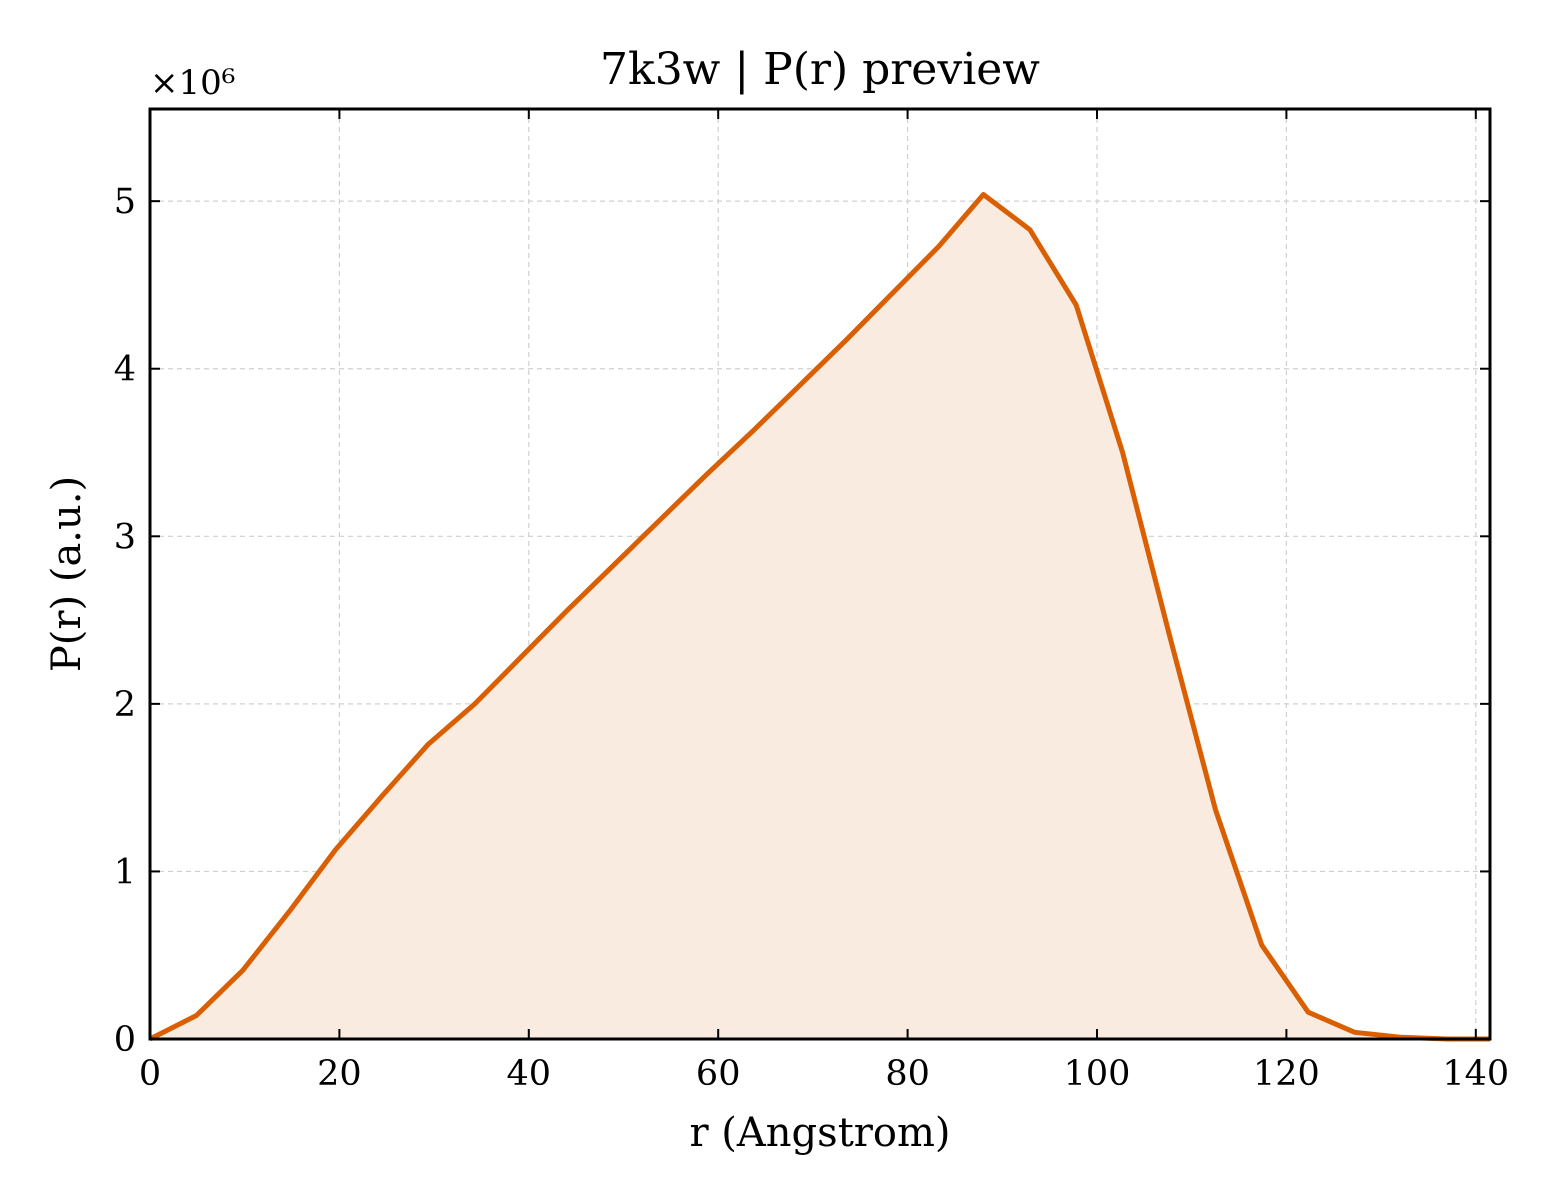 Image resolution: width=1560 pixels, height=1200 pixels. Describe the element at coordinates (192, 83) in the screenshot. I see `y-multiplier-label: ×10⁶` at that location.